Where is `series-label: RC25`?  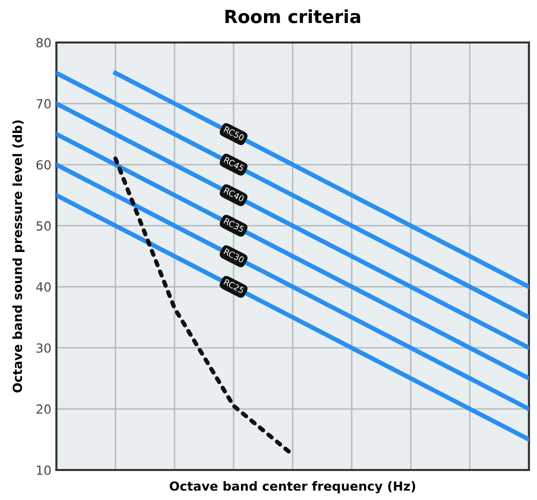 series-label: RC25 is located at coordinates (234, 286).